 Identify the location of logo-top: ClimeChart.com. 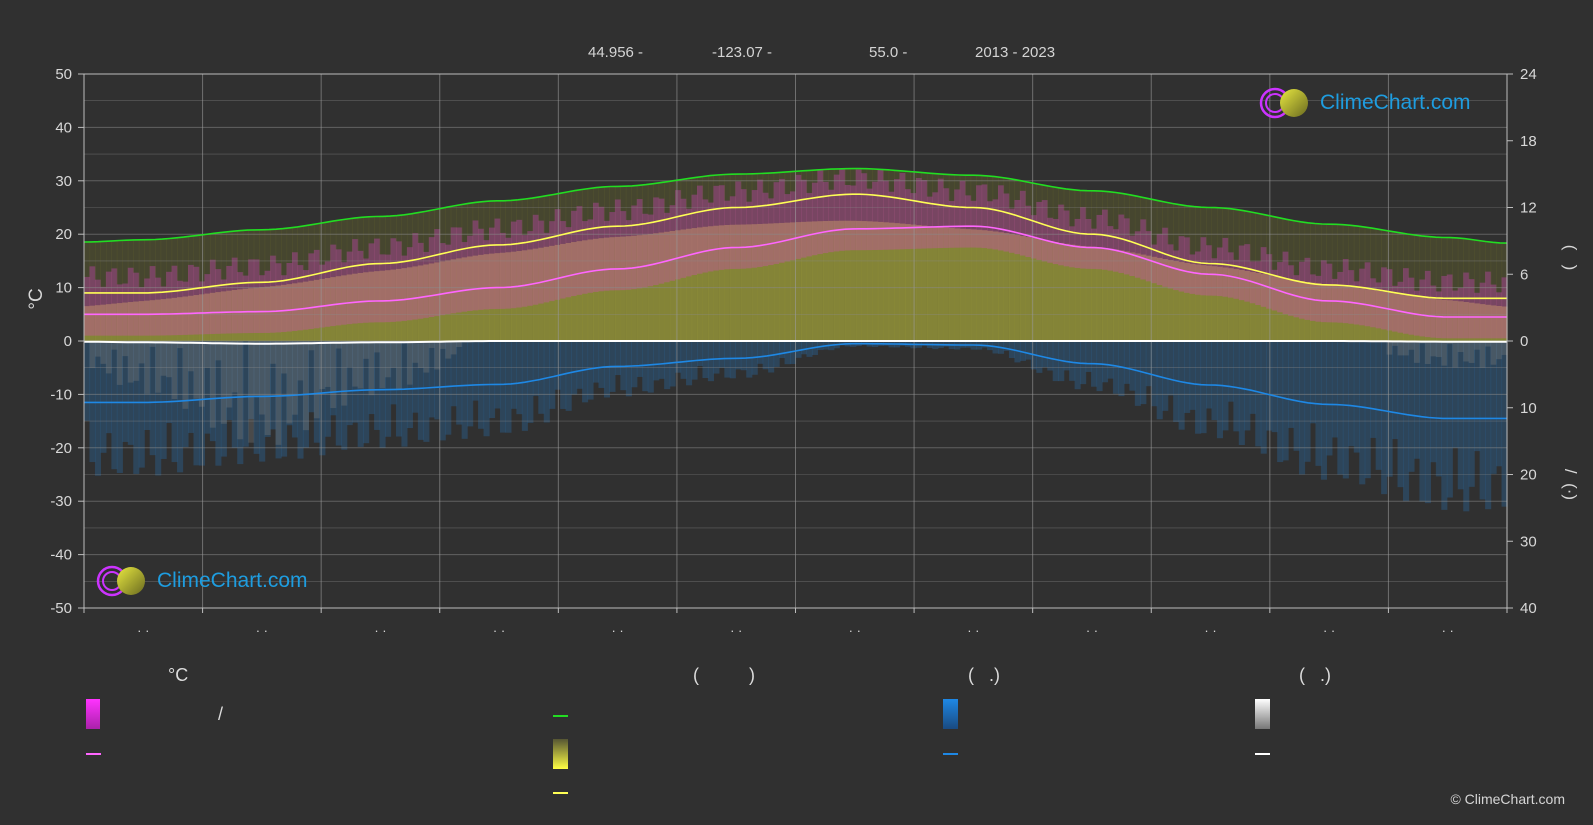
(1364, 103).